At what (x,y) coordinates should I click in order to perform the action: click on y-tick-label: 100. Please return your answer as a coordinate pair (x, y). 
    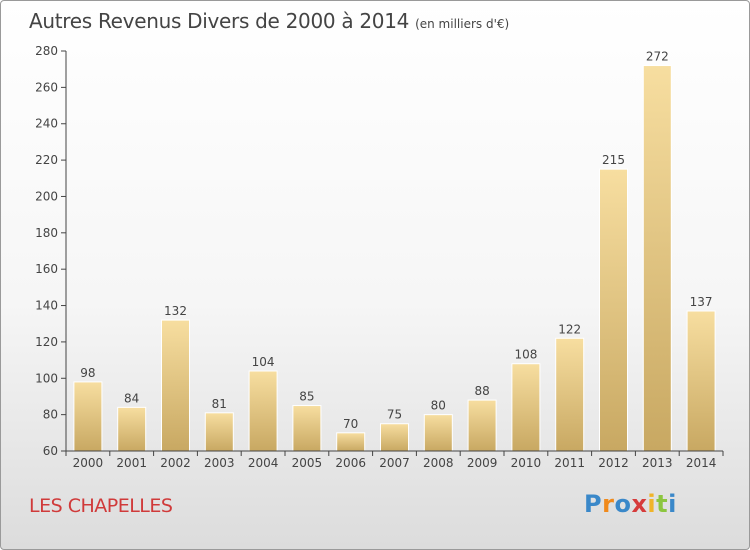
    Looking at the image, I should click on (46, 378).